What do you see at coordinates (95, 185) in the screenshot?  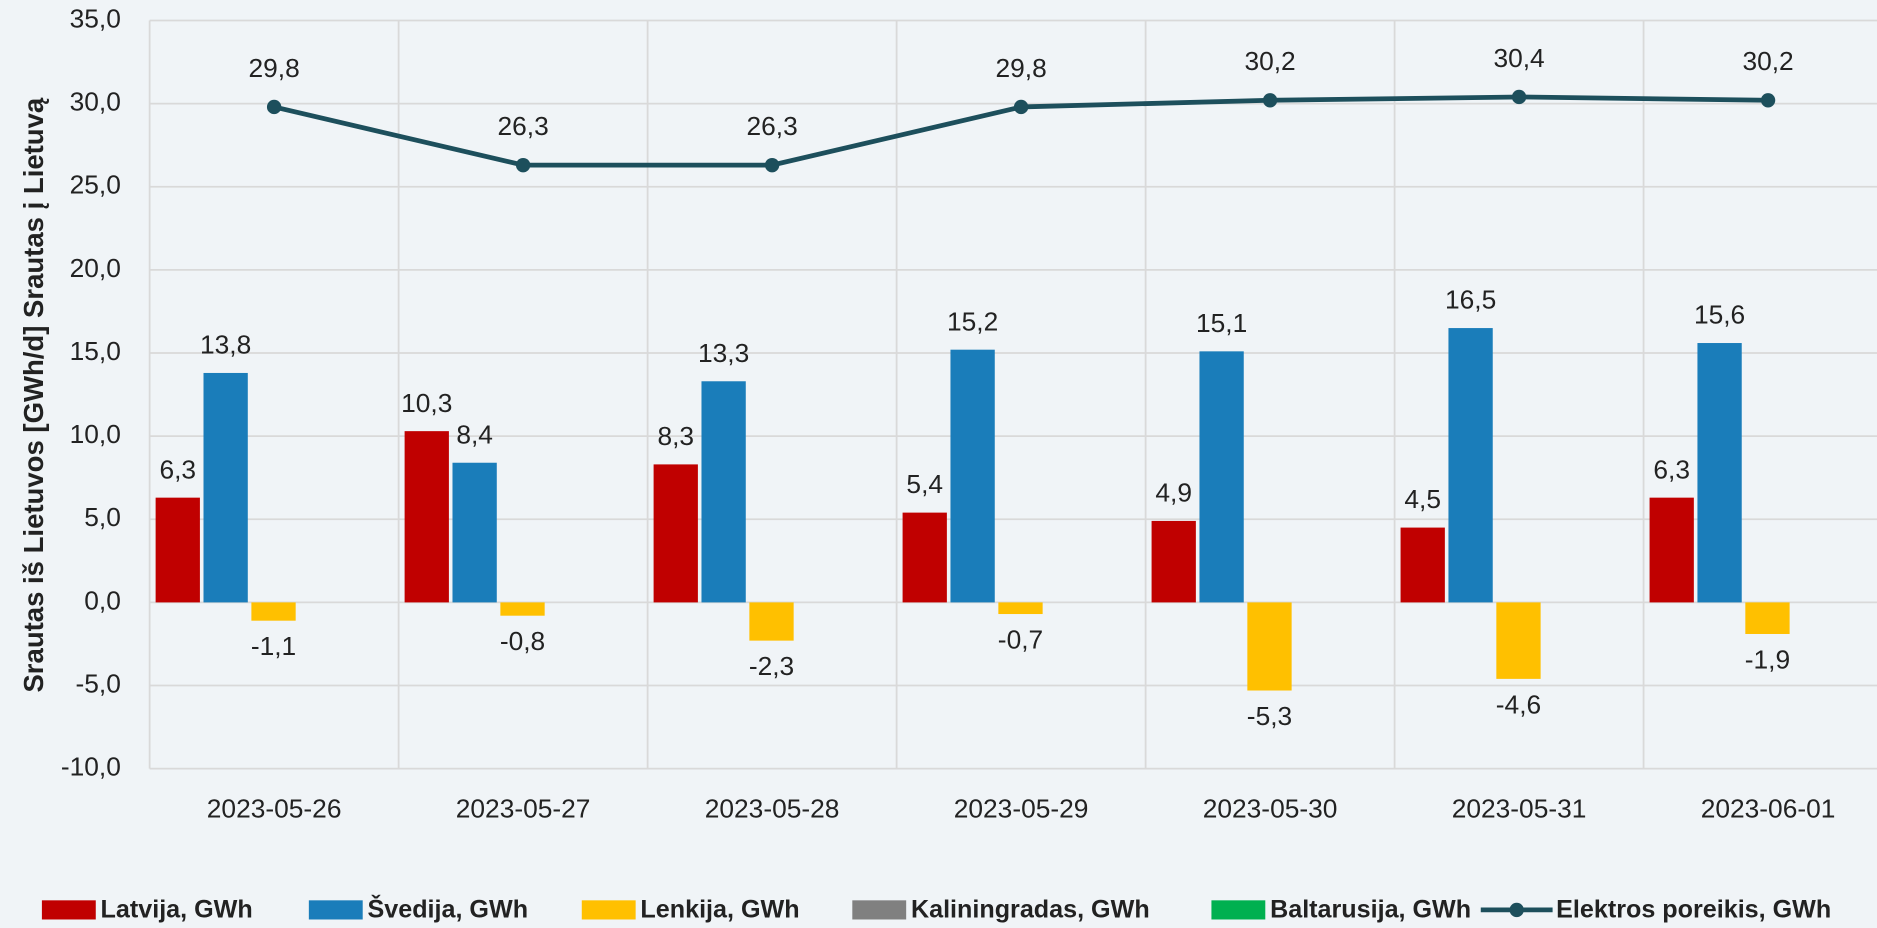 I see `y-tick-label: 25,0` at bounding box center [95, 185].